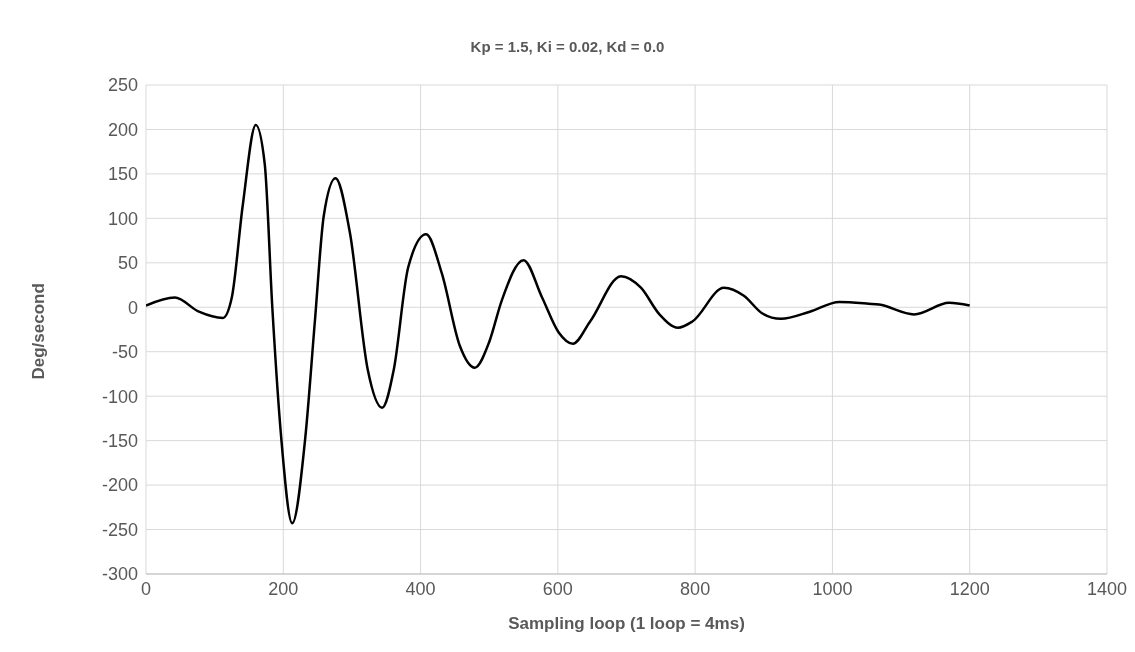  I want to click on y-axis-title: Deg/second, so click(39, 331).